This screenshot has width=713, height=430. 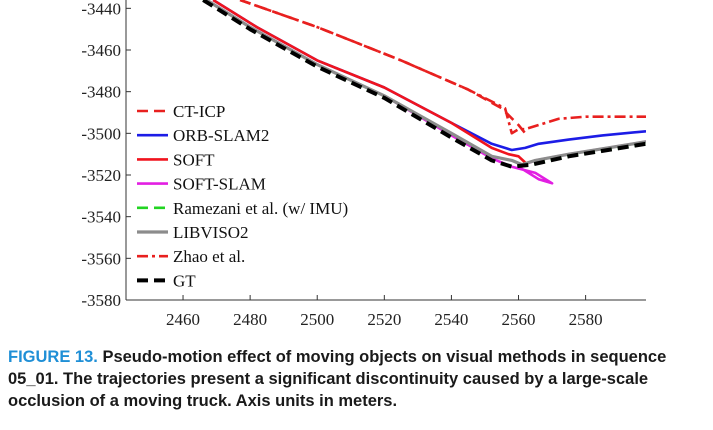 I want to click on y-tick-label: -3480, so click(x=101, y=92).